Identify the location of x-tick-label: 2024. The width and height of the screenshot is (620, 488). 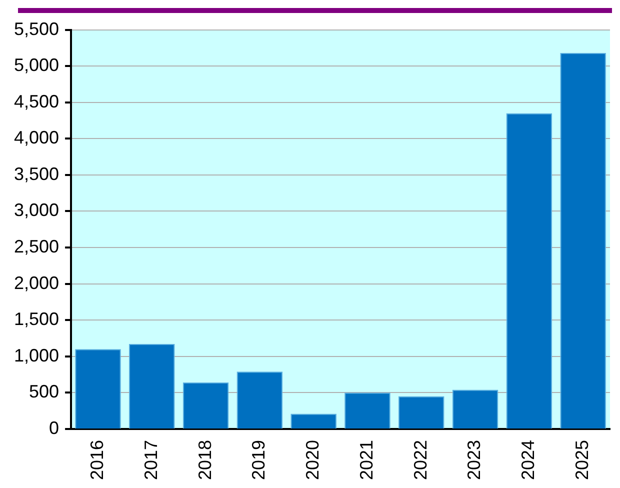
(528, 460).